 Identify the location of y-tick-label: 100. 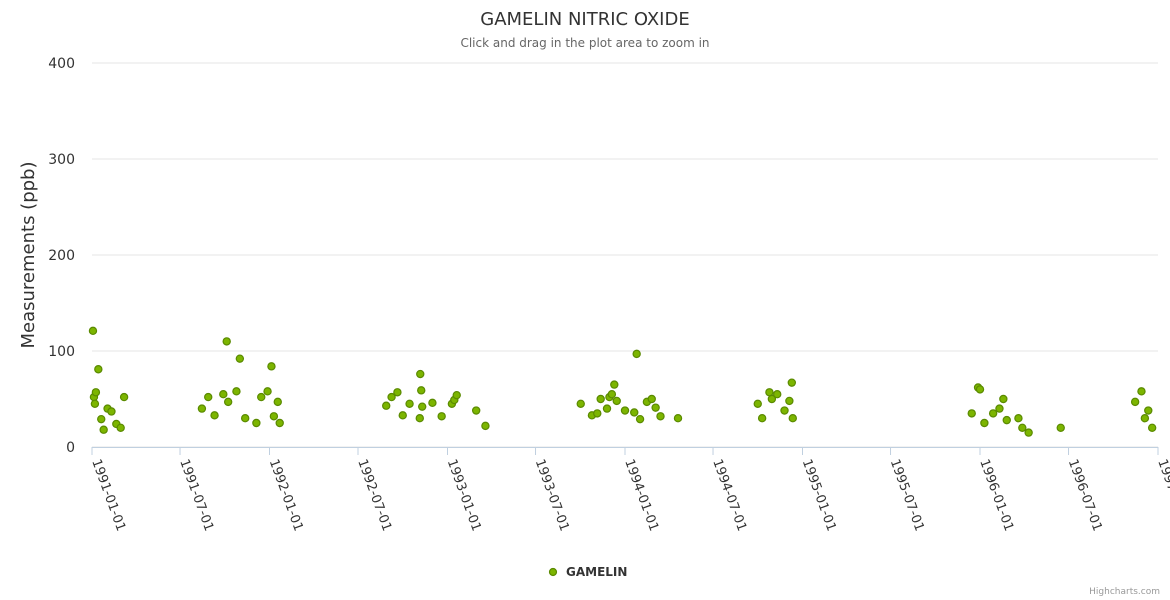
(61, 352).